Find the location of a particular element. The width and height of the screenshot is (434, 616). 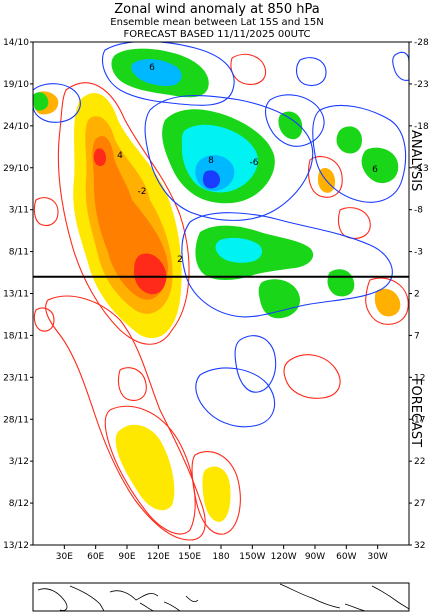

world-map-inset is located at coordinates (221, 597).